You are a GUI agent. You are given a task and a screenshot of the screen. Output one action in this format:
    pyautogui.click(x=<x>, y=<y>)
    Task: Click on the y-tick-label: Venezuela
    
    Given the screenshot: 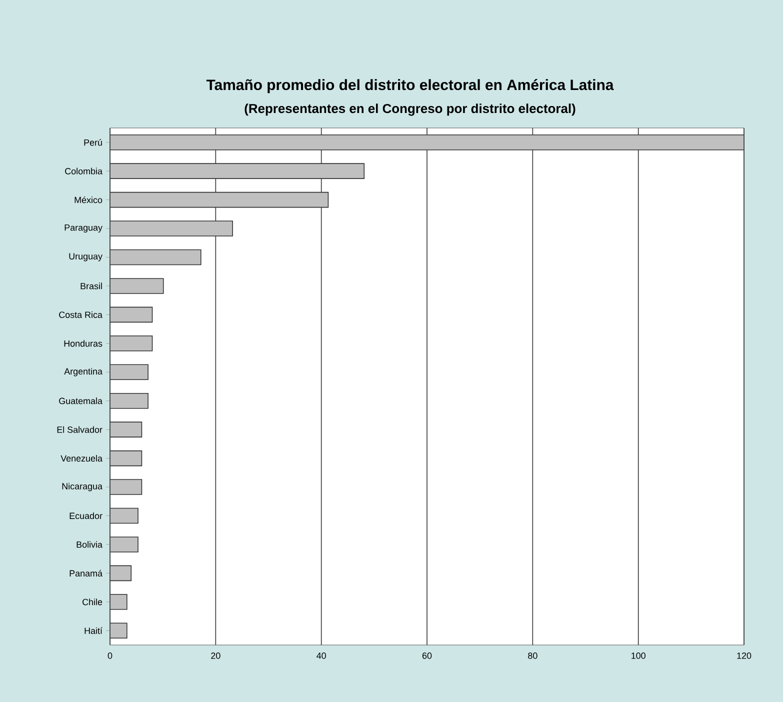 What is the action you would take?
    pyautogui.click(x=81, y=458)
    